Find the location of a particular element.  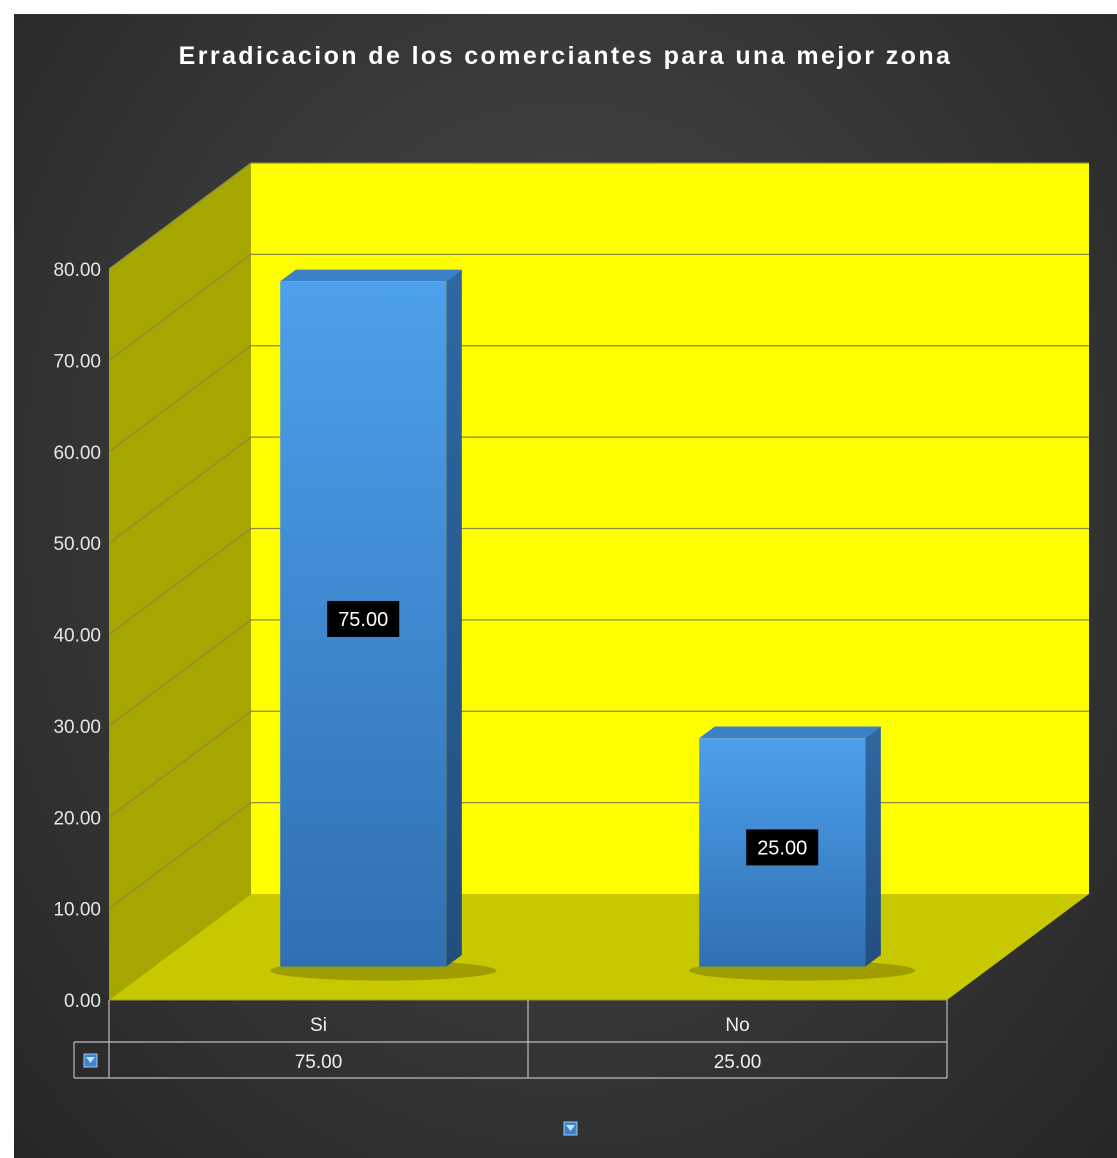

y-tick-label: 80.00 is located at coordinates (77, 270).